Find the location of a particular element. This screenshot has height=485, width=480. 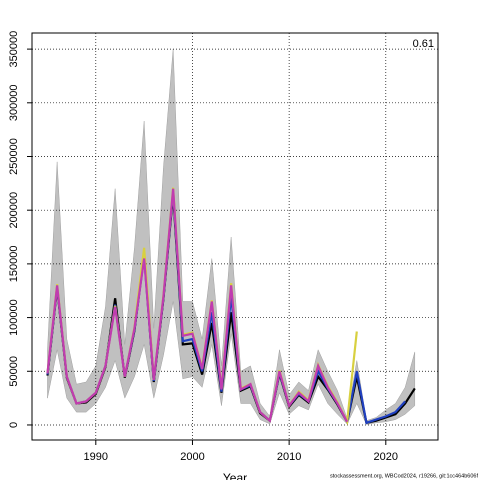

x-tick-label: 2000 is located at coordinates (192, 457).